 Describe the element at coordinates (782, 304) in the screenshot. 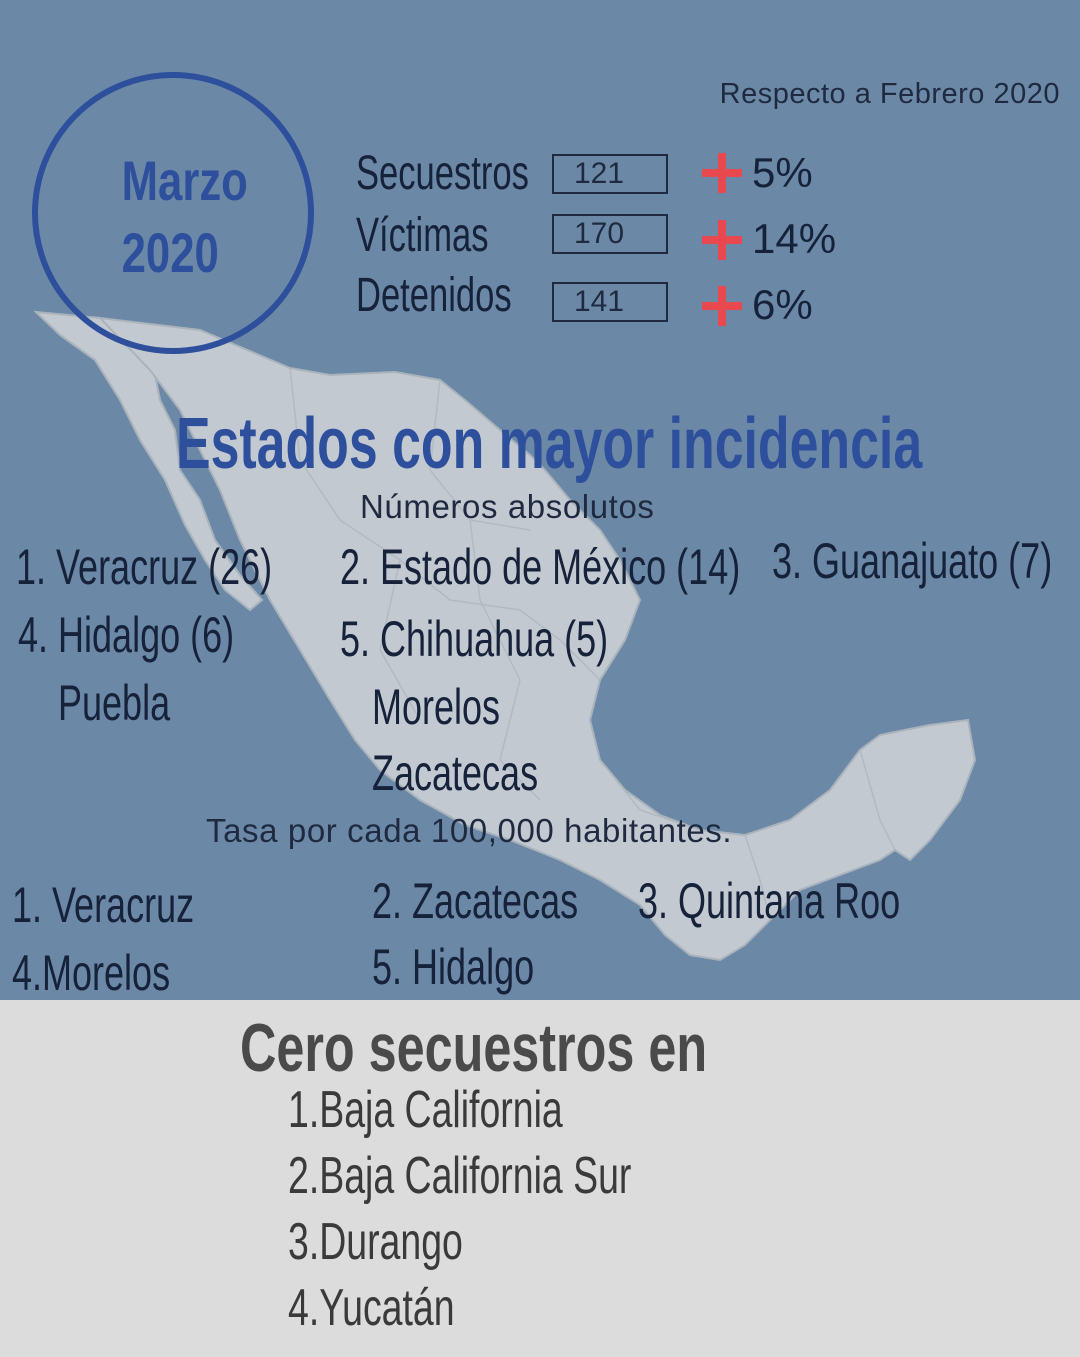

I see `stat-change-detenidos: 6%` at that location.